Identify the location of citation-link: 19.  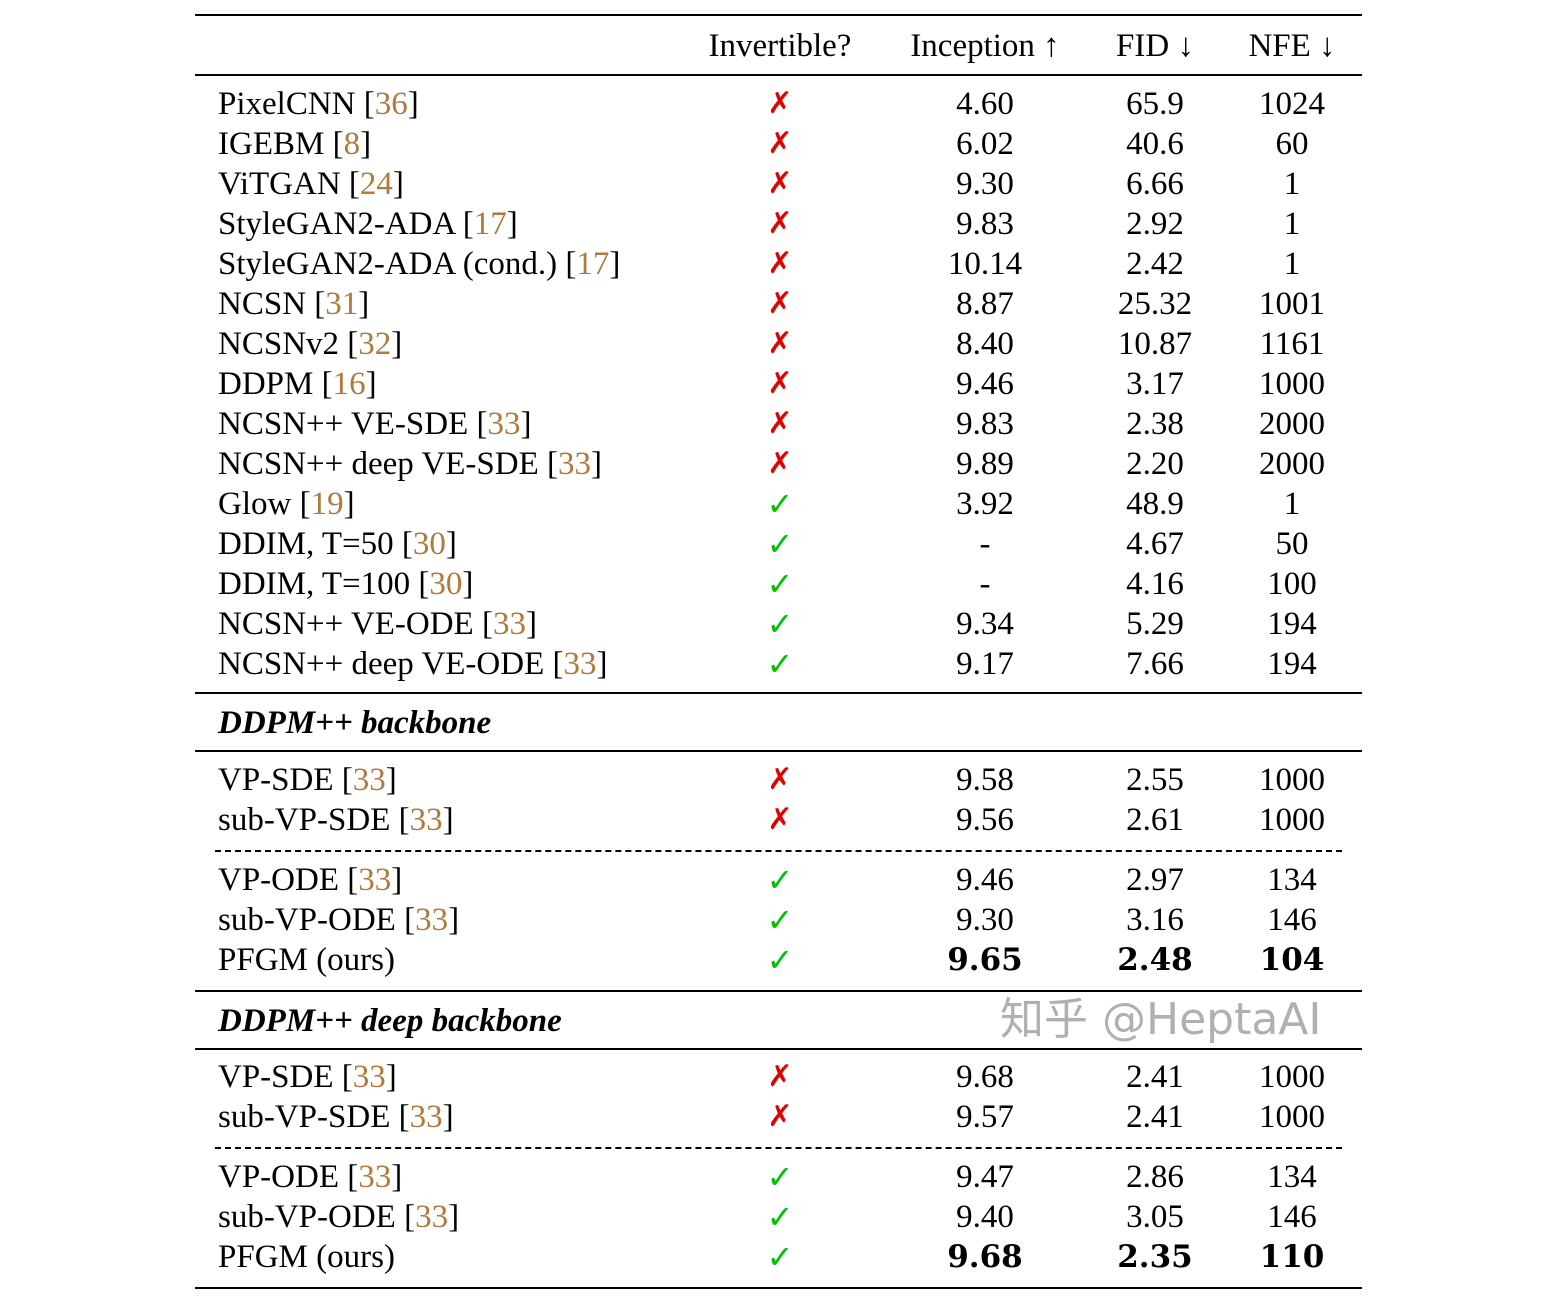
(327, 504).